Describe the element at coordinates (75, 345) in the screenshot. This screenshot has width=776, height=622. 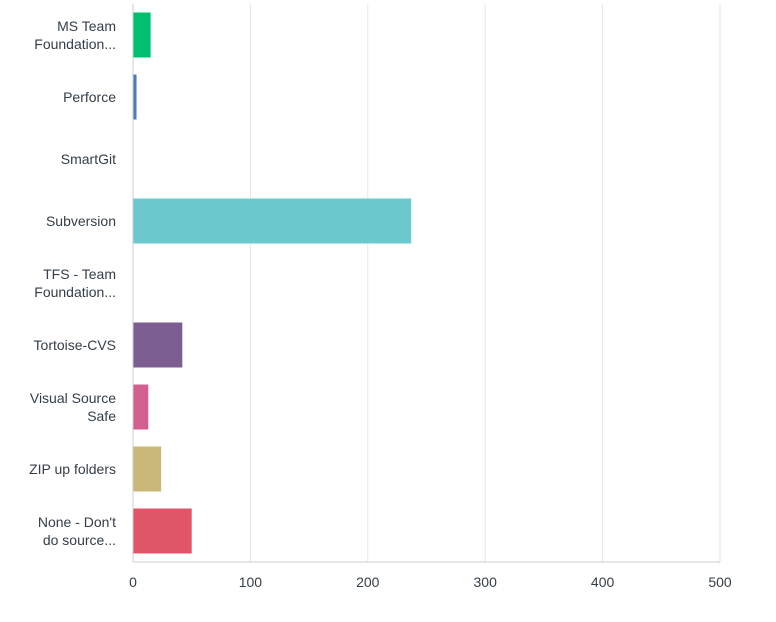
I see `category-label-5: Tortoise-CVS` at that location.